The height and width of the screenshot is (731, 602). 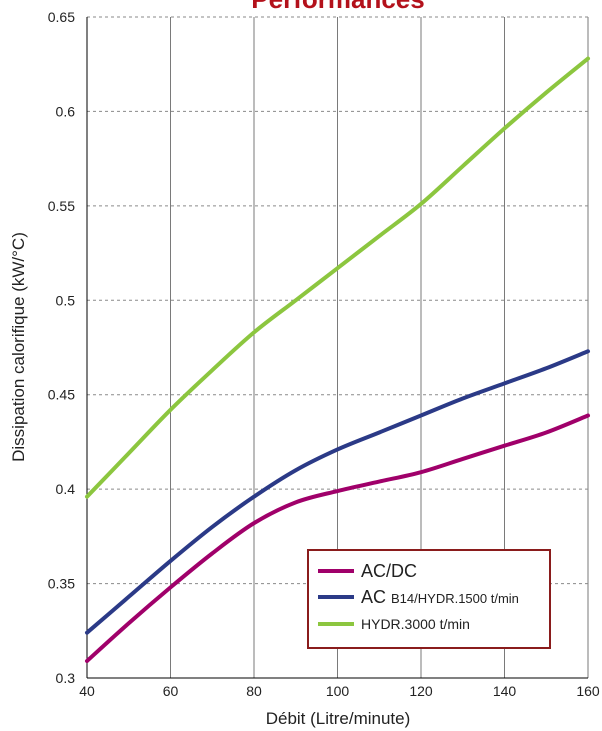 What do you see at coordinates (61, 395) in the screenshot?
I see `y-tick-label-3: 0.45` at bounding box center [61, 395].